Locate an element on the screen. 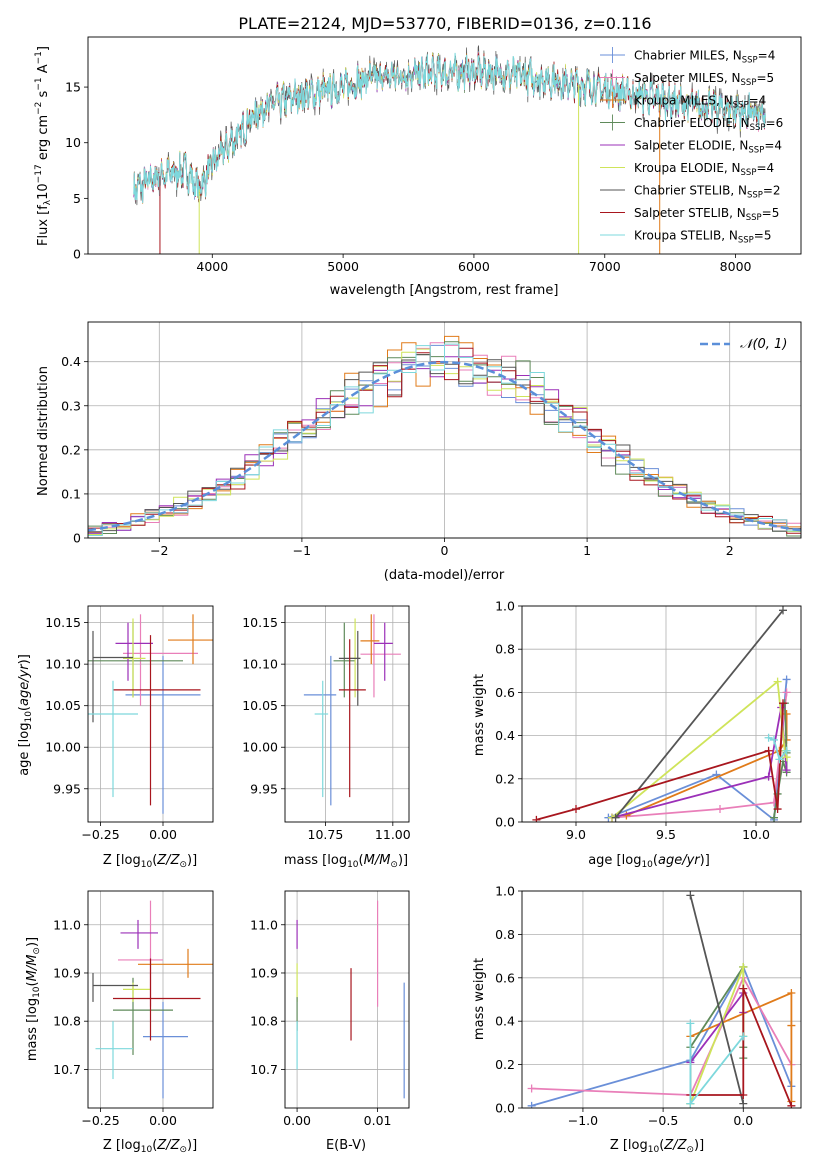 The image size is (819, 1170). spectrum-axes: 4000 5000 6000 7000 8000 0 5 10 15 is located at coordinates (408, 177).